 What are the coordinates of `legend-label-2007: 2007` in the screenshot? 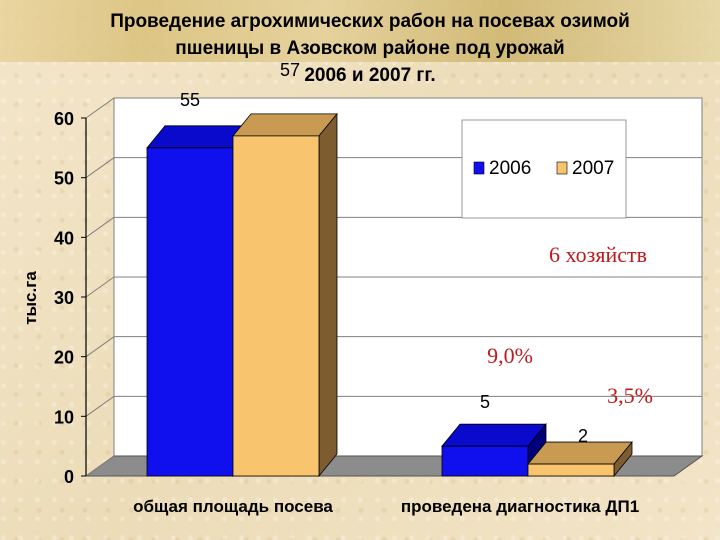 It's located at (593, 168).